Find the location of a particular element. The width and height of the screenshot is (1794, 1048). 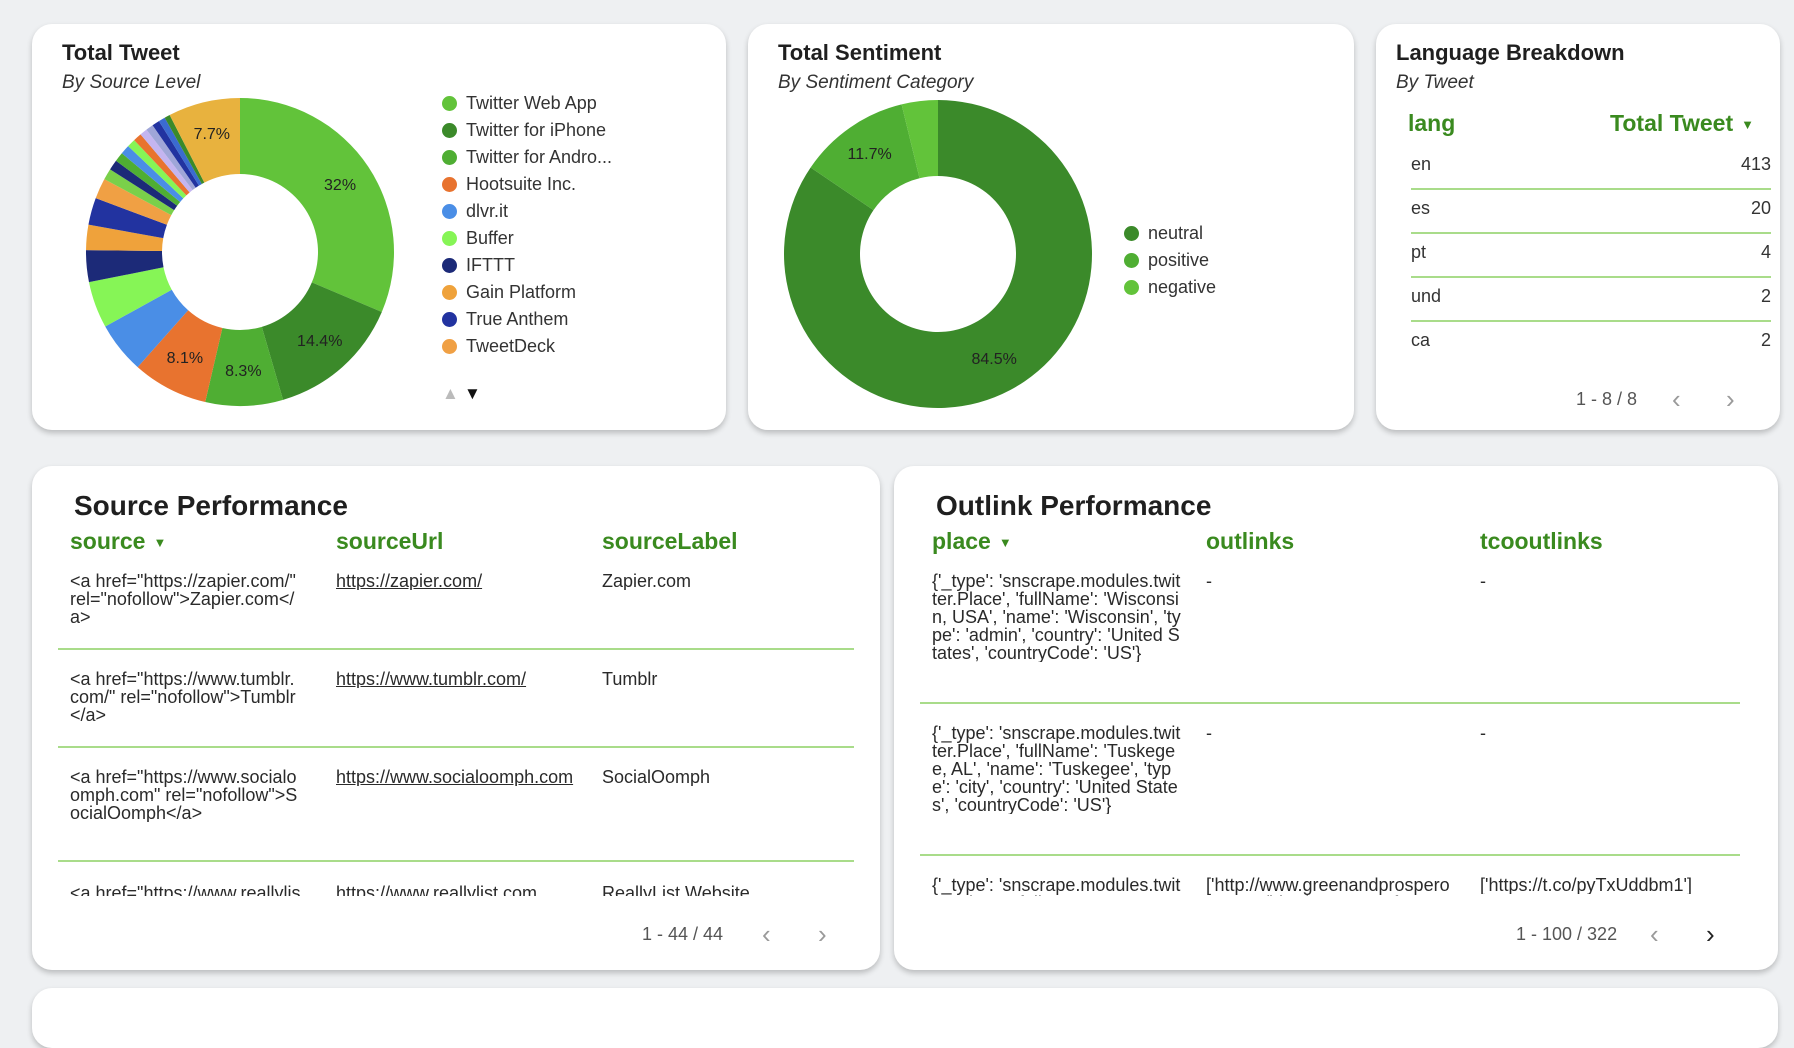

table-row: en 413 is located at coordinates (1591, 167).